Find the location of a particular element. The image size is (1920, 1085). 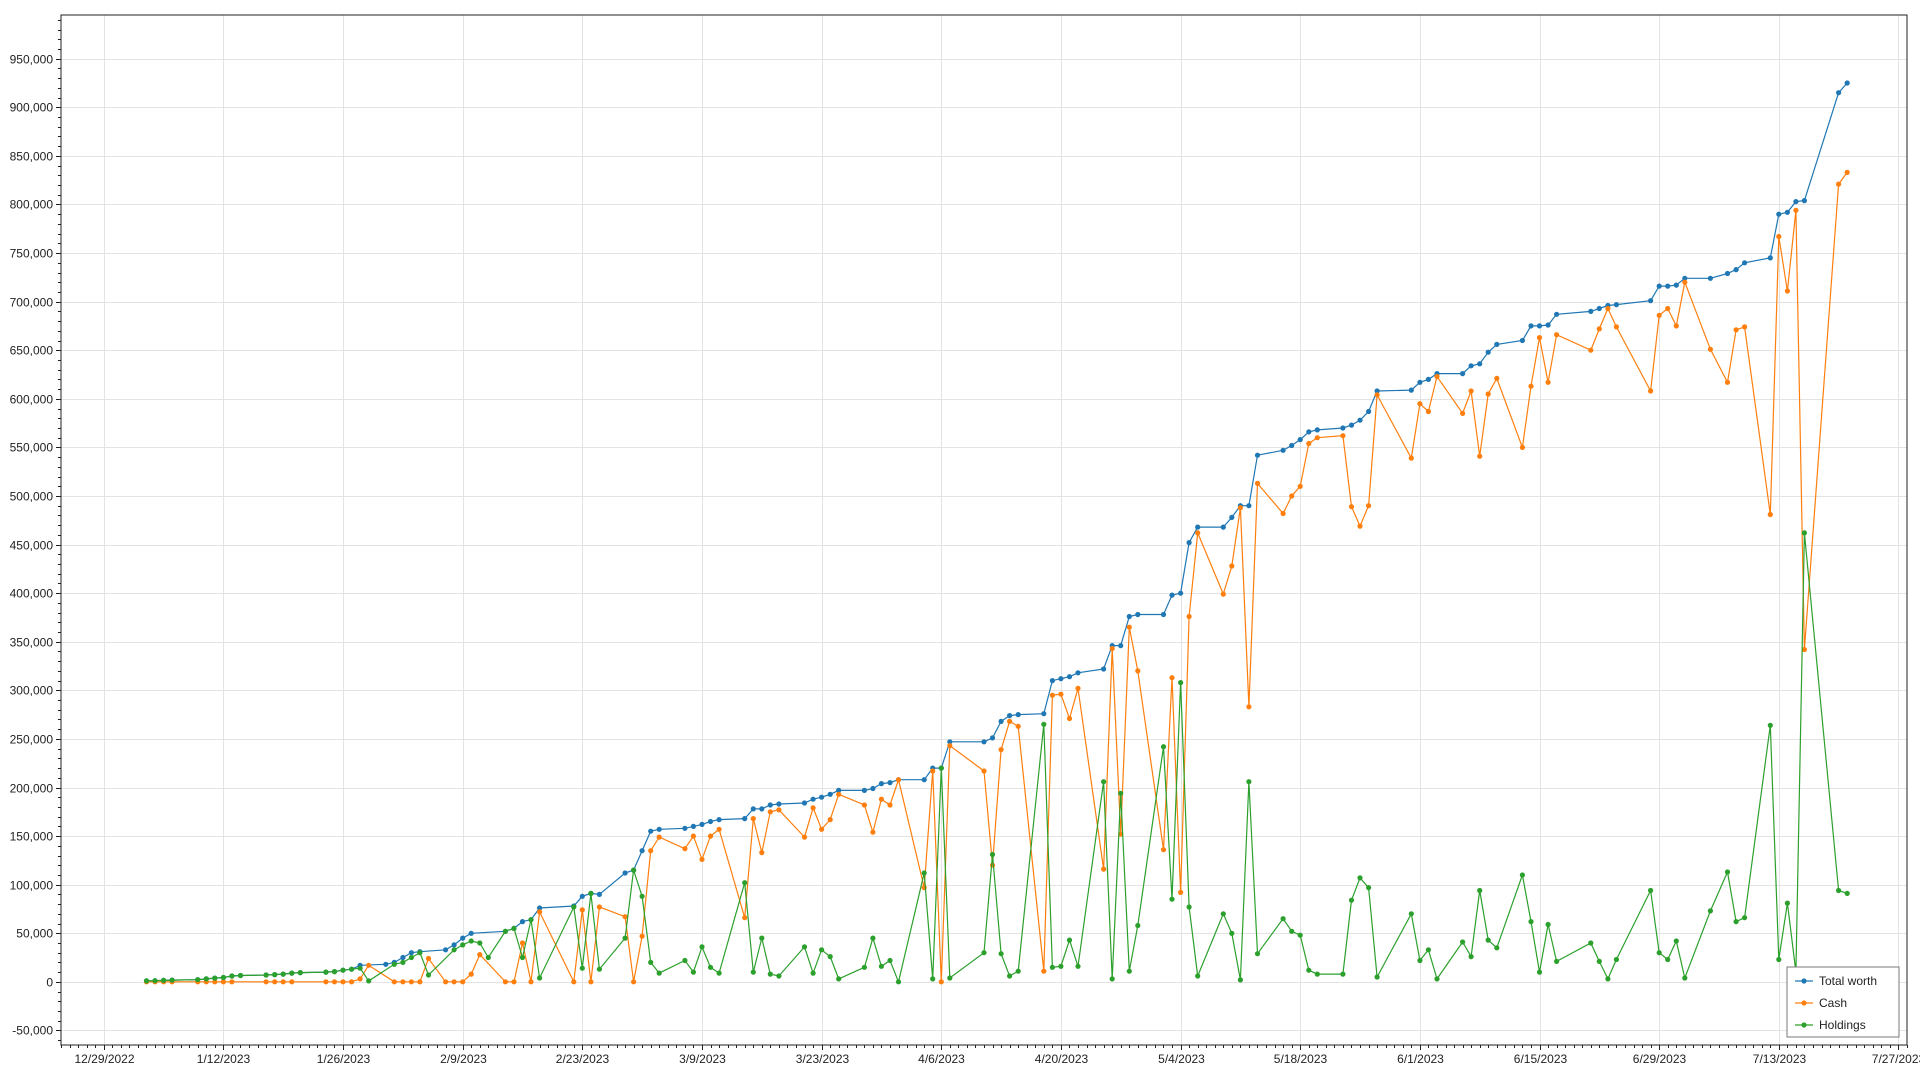

x-tick-label: 4/6/2023 is located at coordinates (941, 1059).